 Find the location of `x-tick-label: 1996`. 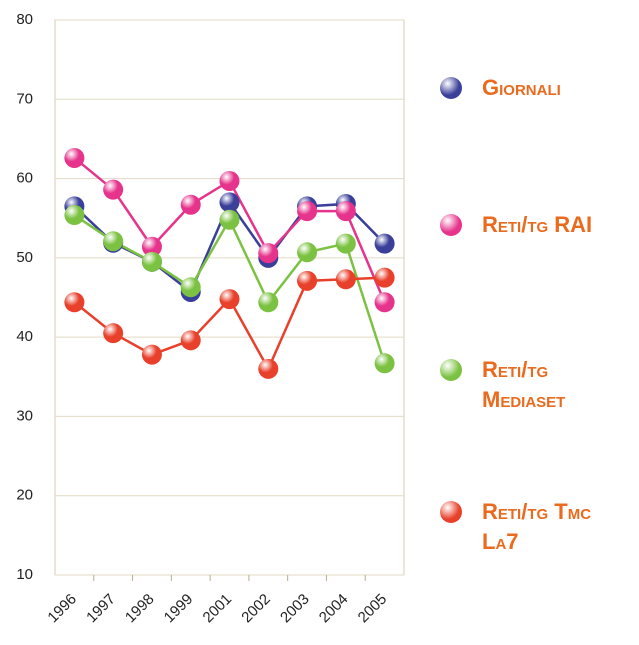

x-tick-label: 1996 is located at coordinates (62, 609).